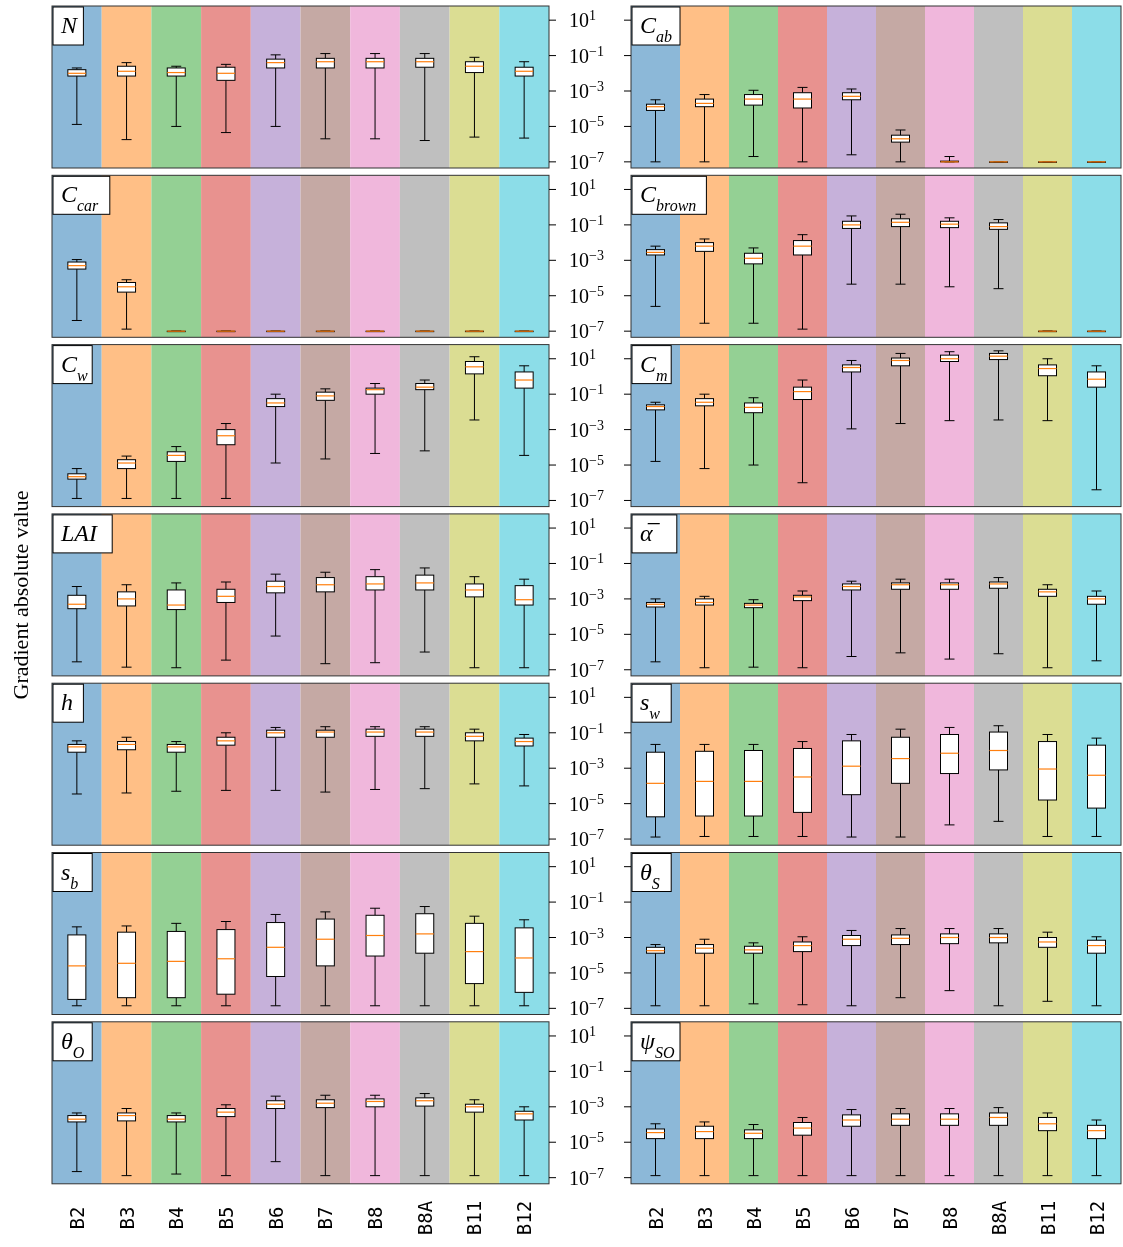 The width and height of the screenshot is (1123, 1247). I want to click on chart-title: C$_{brown}$, so click(668, 197).